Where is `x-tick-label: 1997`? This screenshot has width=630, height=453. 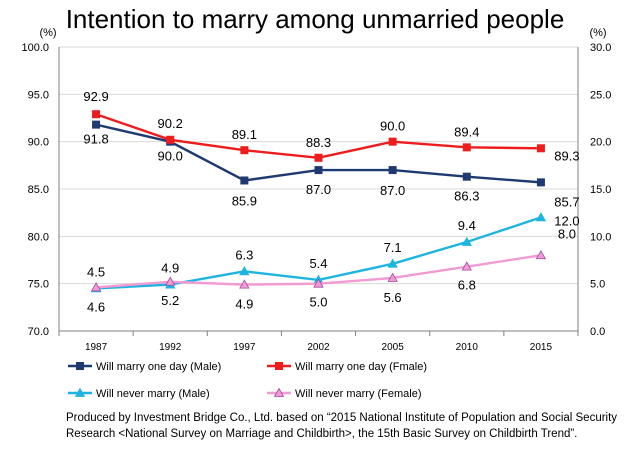 x-tick-label: 1997 is located at coordinates (244, 347).